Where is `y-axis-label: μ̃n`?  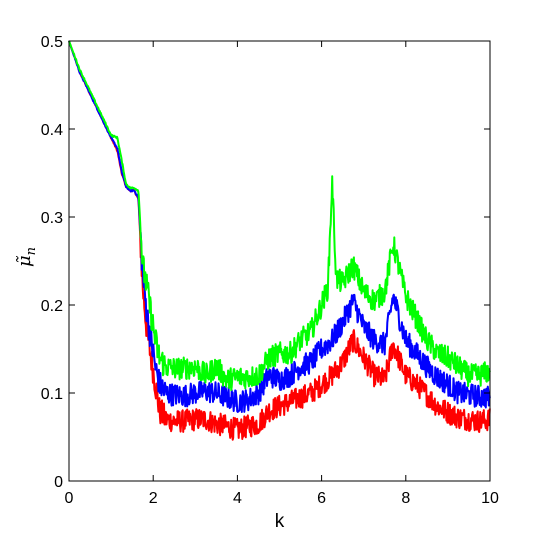 y-axis-label: μ̃n is located at coordinates (26, 257).